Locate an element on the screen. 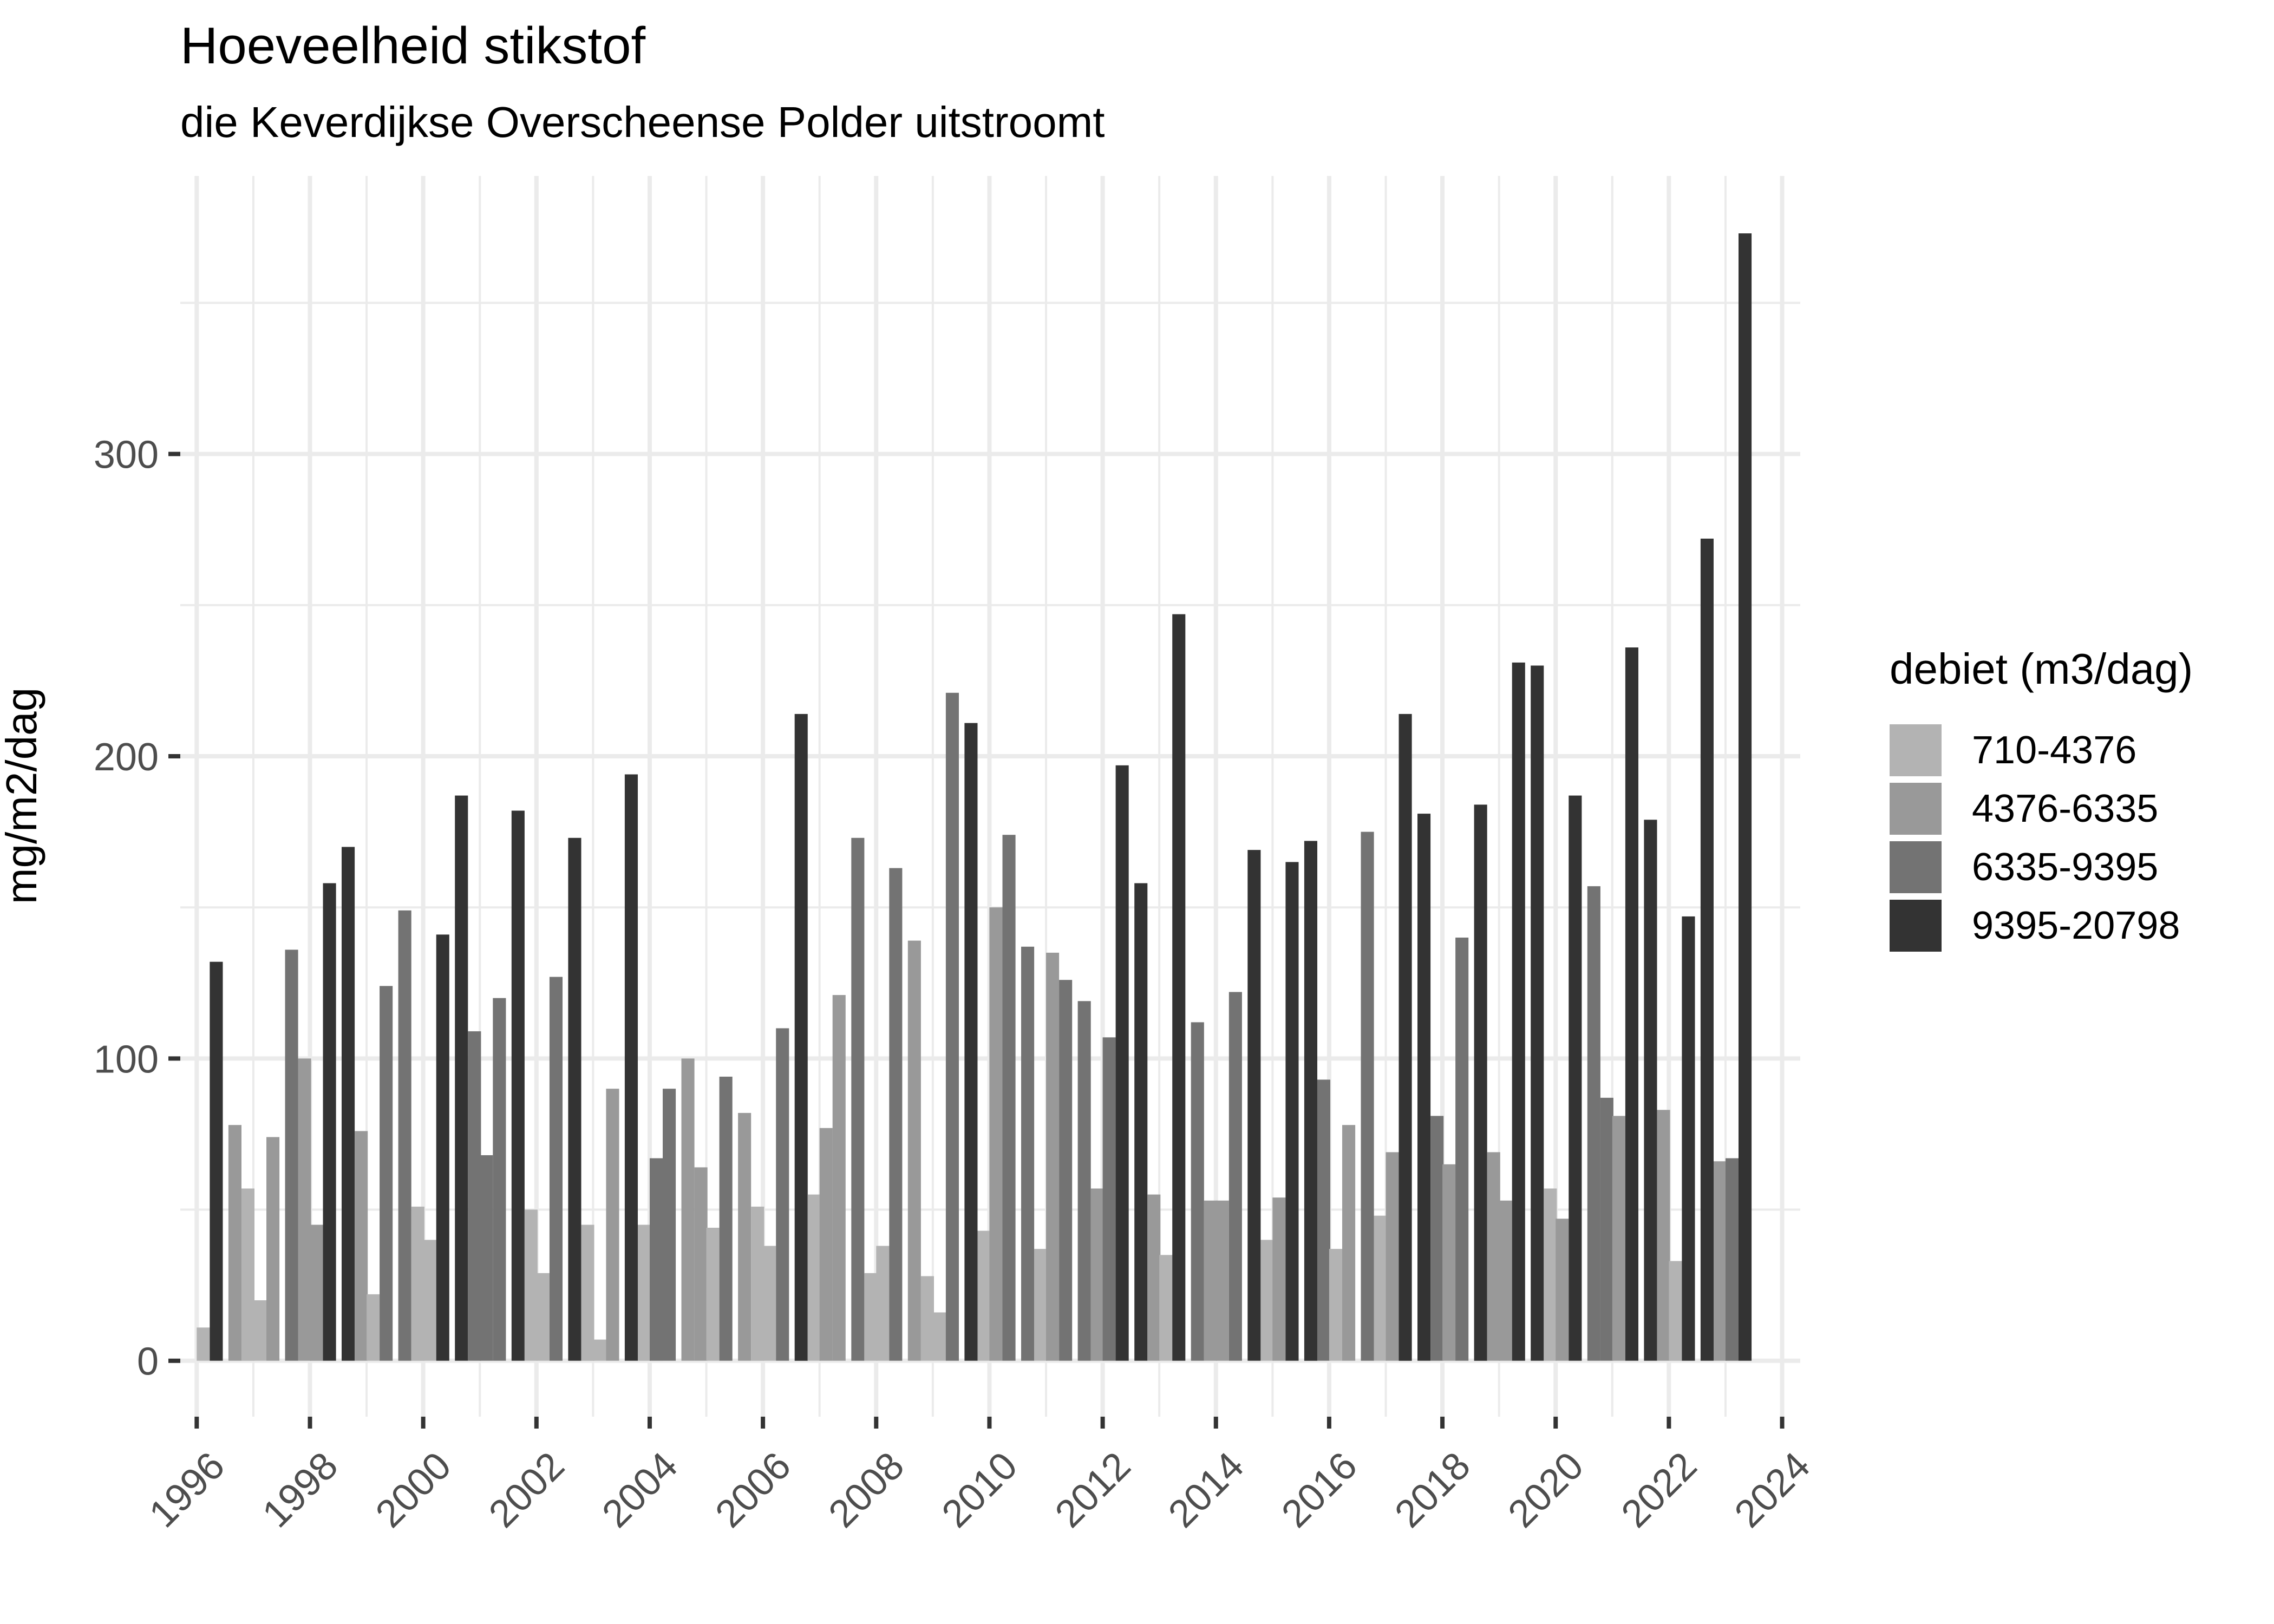 The width and height of the screenshot is (2274, 1624). legend-item-q1: 710-4376 is located at coordinates (2042, 750).